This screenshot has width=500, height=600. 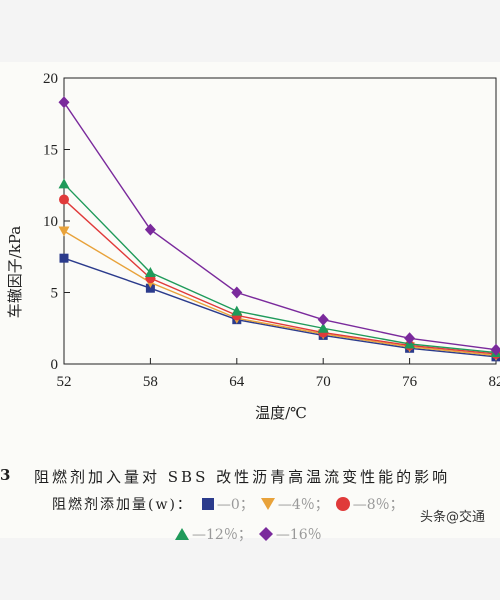 What do you see at coordinates (242, 477) in the screenshot?
I see `figure-caption-text: 阻燃剂加入量对 SBS 改性沥青高温流变性能的影响` at bounding box center [242, 477].